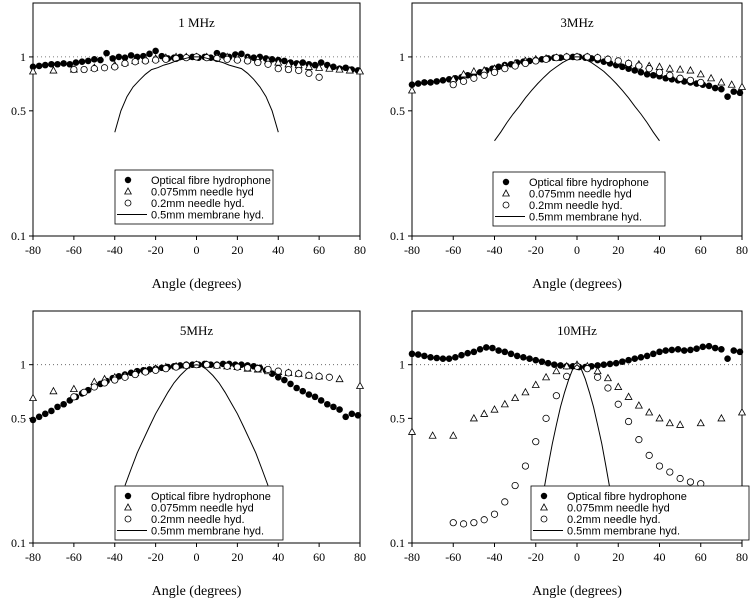 Image resolution: width=750 pixels, height=608 pixels. I want to click on y-tick-label: 0.1, so click(397, 543).